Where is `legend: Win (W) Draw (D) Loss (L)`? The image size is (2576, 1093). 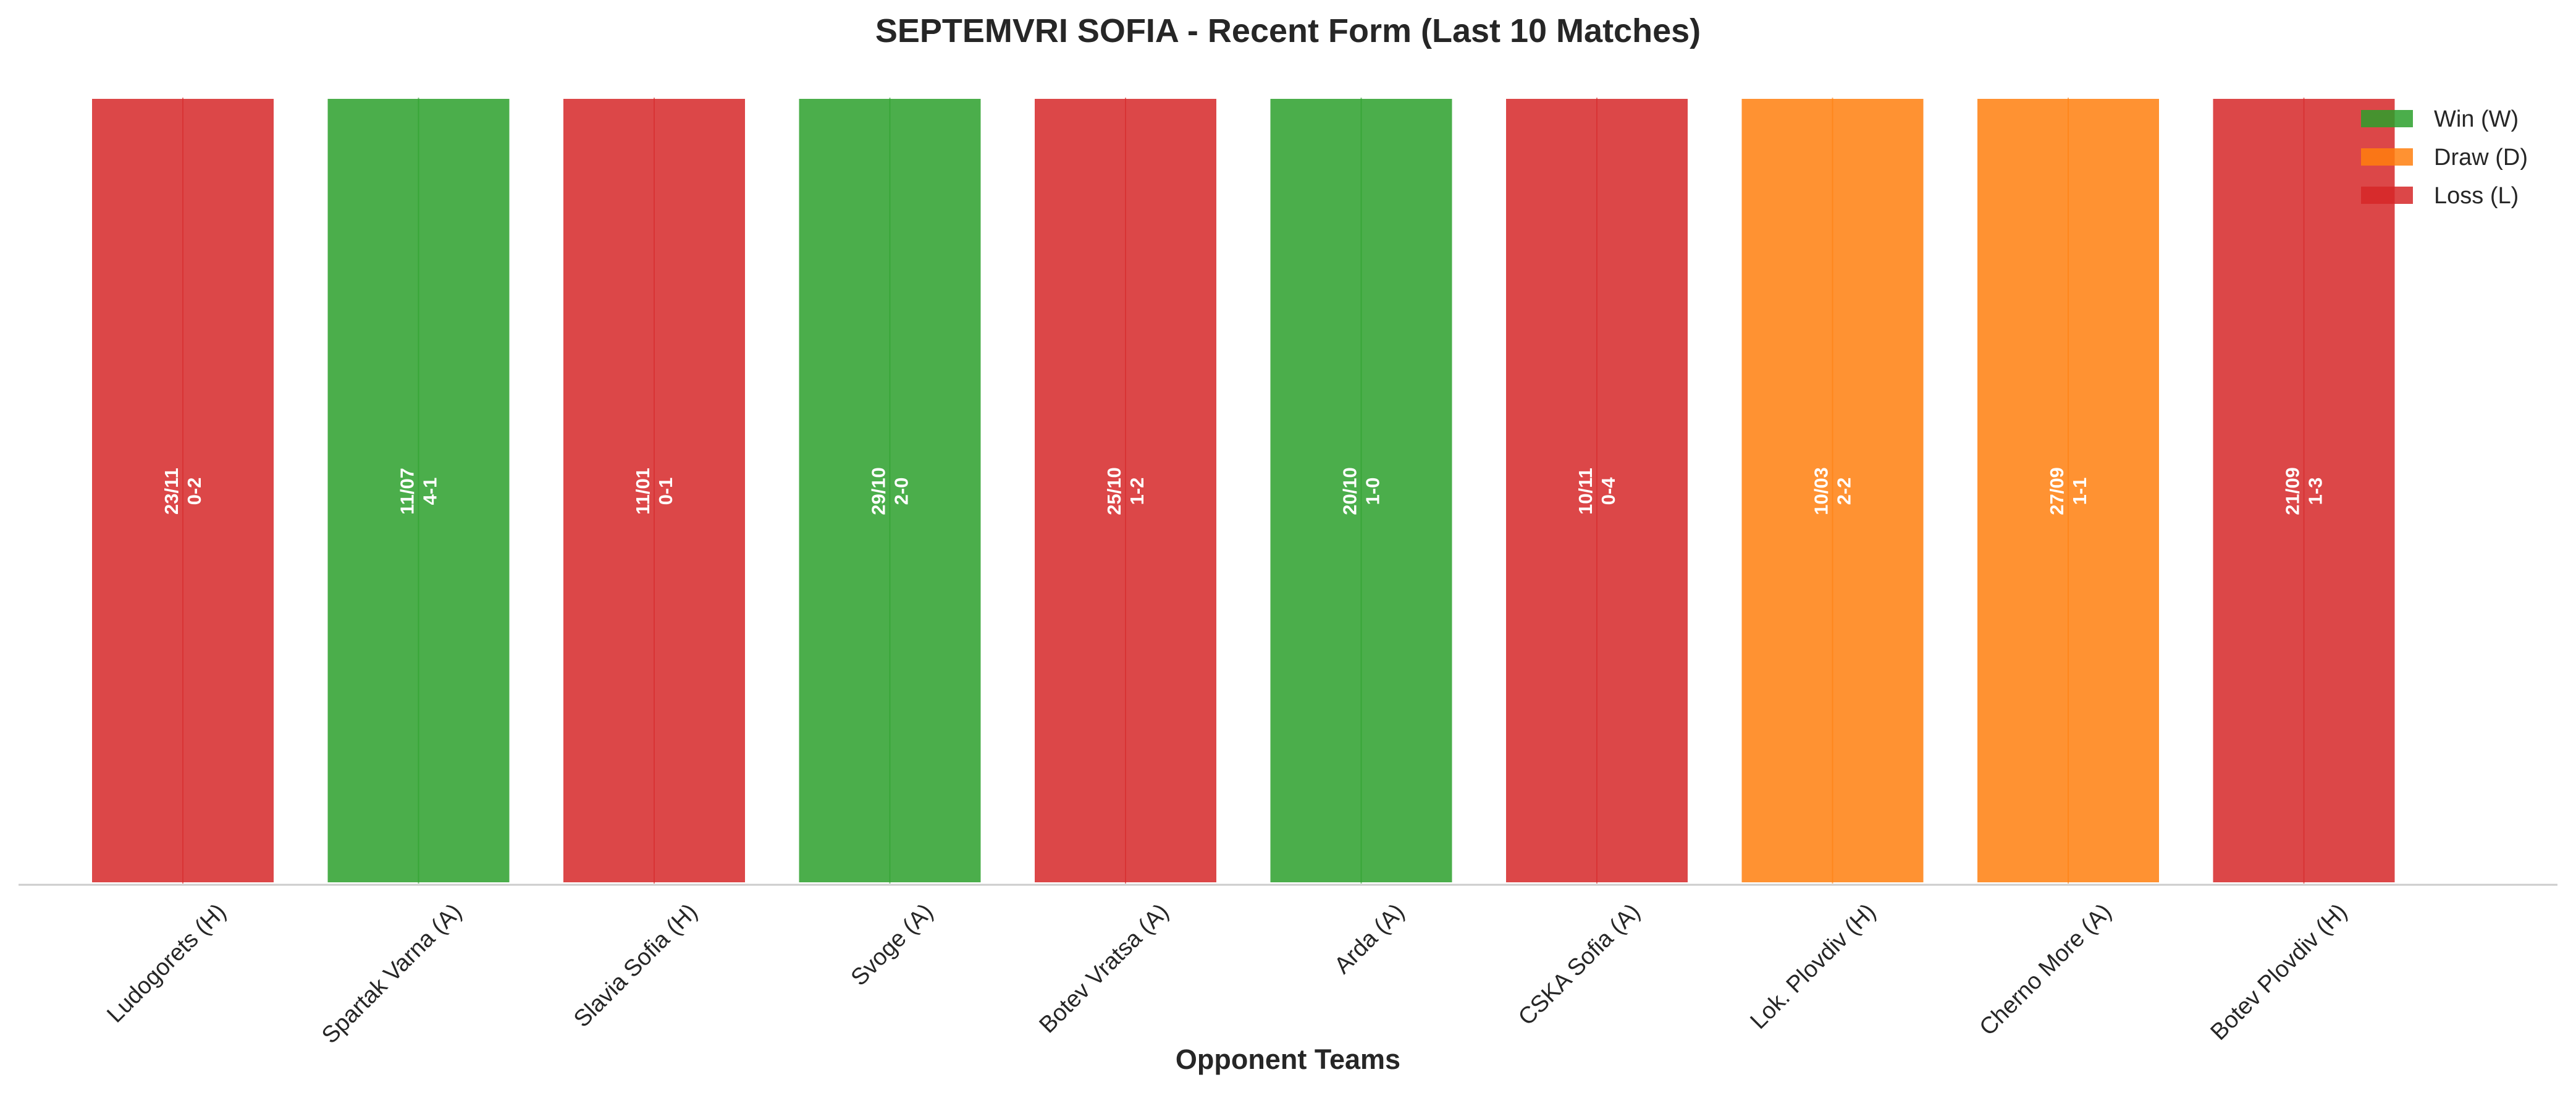 legend: Win (W) Draw (D) Loss (L) is located at coordinates (2444, 157).